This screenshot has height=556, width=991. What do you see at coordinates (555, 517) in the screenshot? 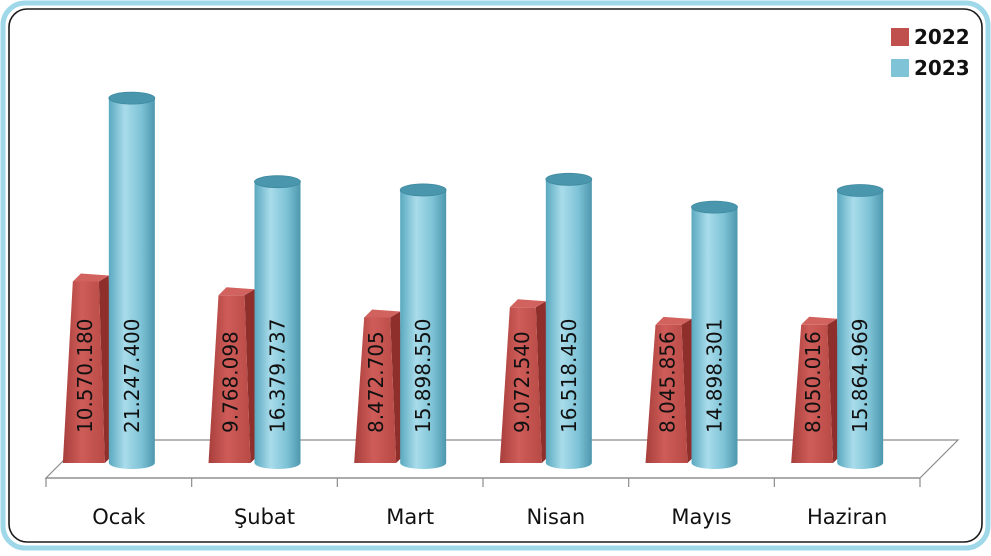
I see `x-tick-label-Nisan: Nisan` at bounding box center [555, 517].